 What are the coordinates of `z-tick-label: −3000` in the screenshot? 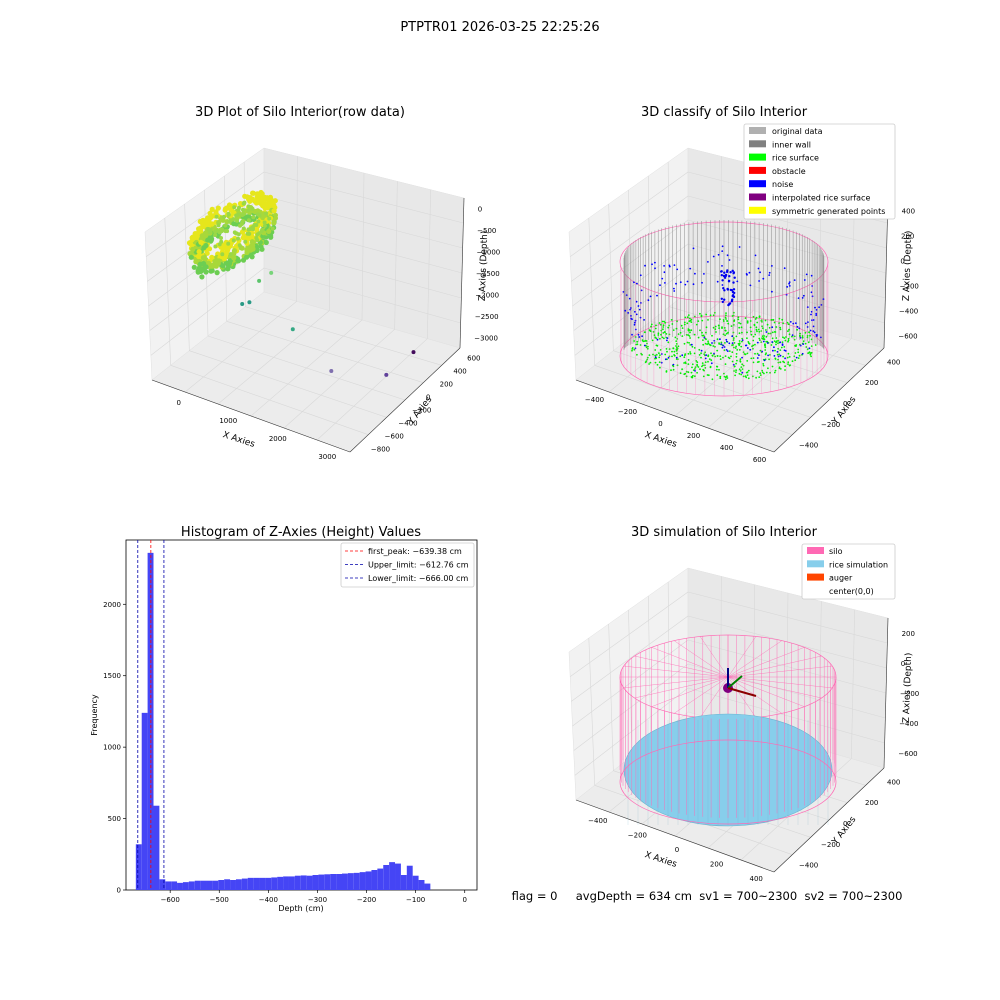 It's located at (486, 338).